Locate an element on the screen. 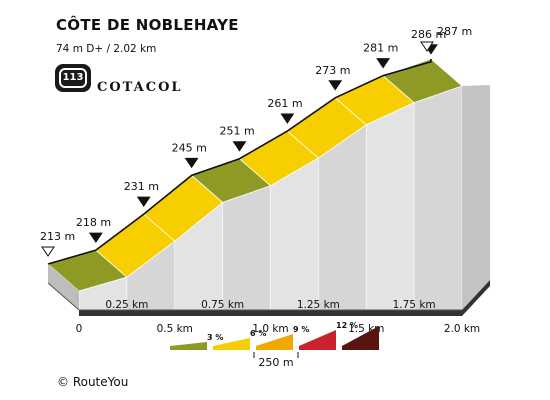 The image size is (550, 400). cotacol-badge: 113 is located at coordinates (73, 78).